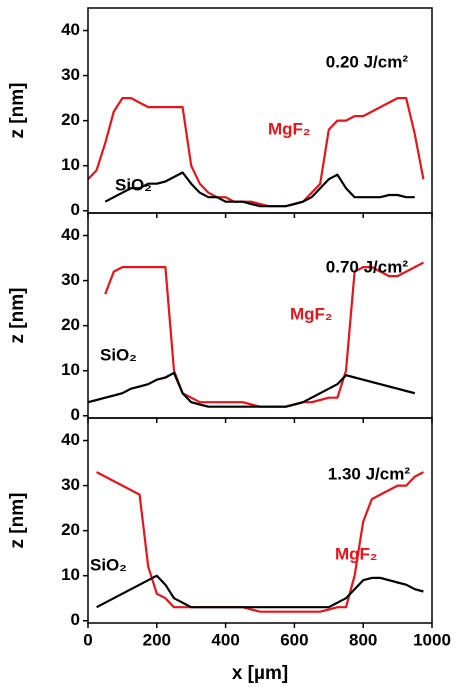  Describe the element at coordinates (260, 673) in the screenshot. I see `x-axis-label: x [µm]` at that location.